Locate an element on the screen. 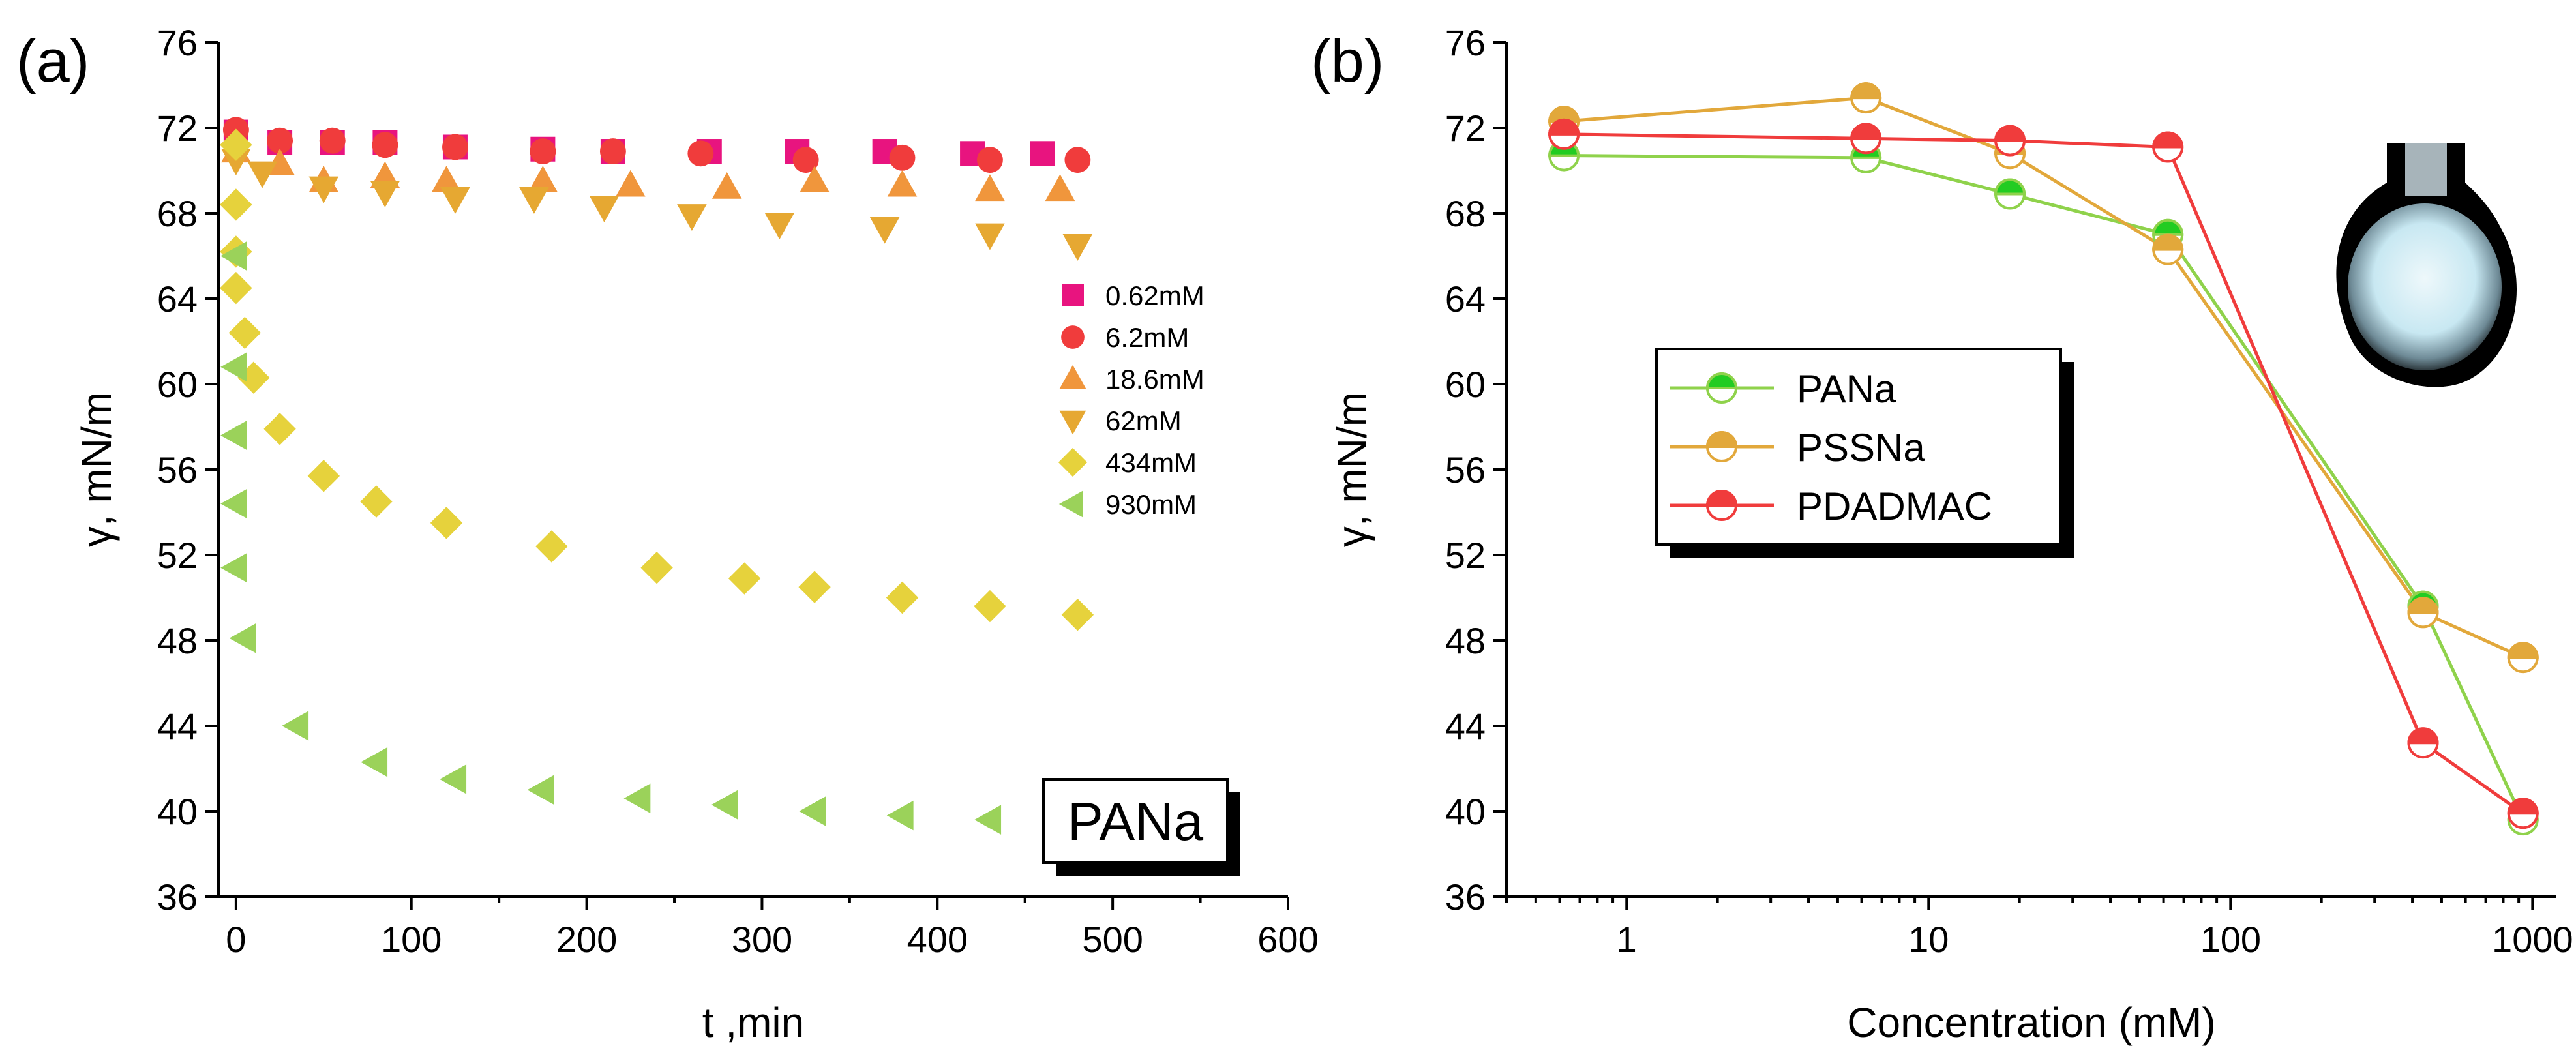  y-tick-label: 64 is located at coordinates (177, 299).